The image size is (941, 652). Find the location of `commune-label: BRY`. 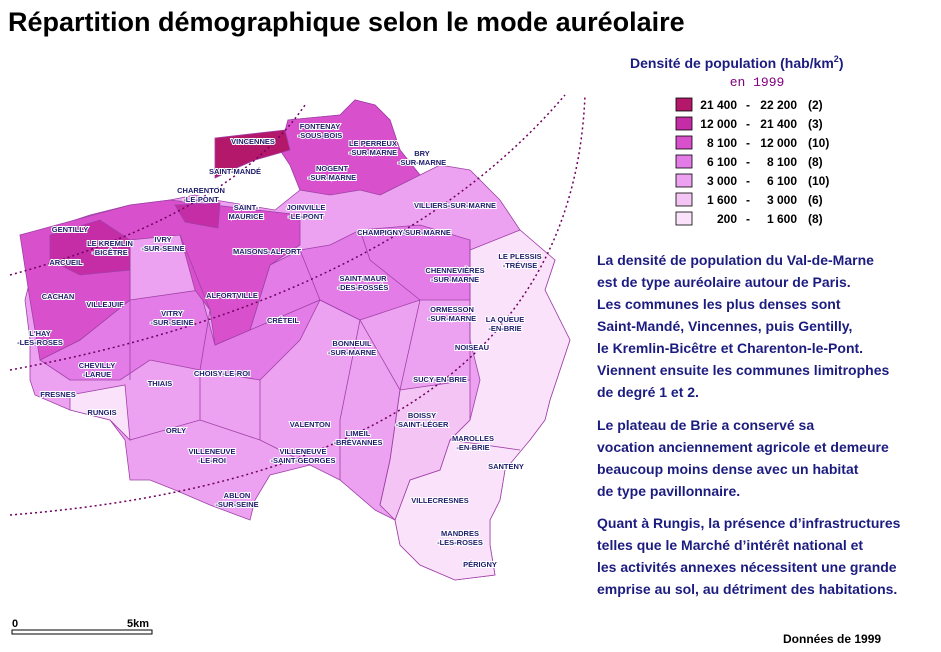

commune-label: BRY is located at coordinates (422, 153).